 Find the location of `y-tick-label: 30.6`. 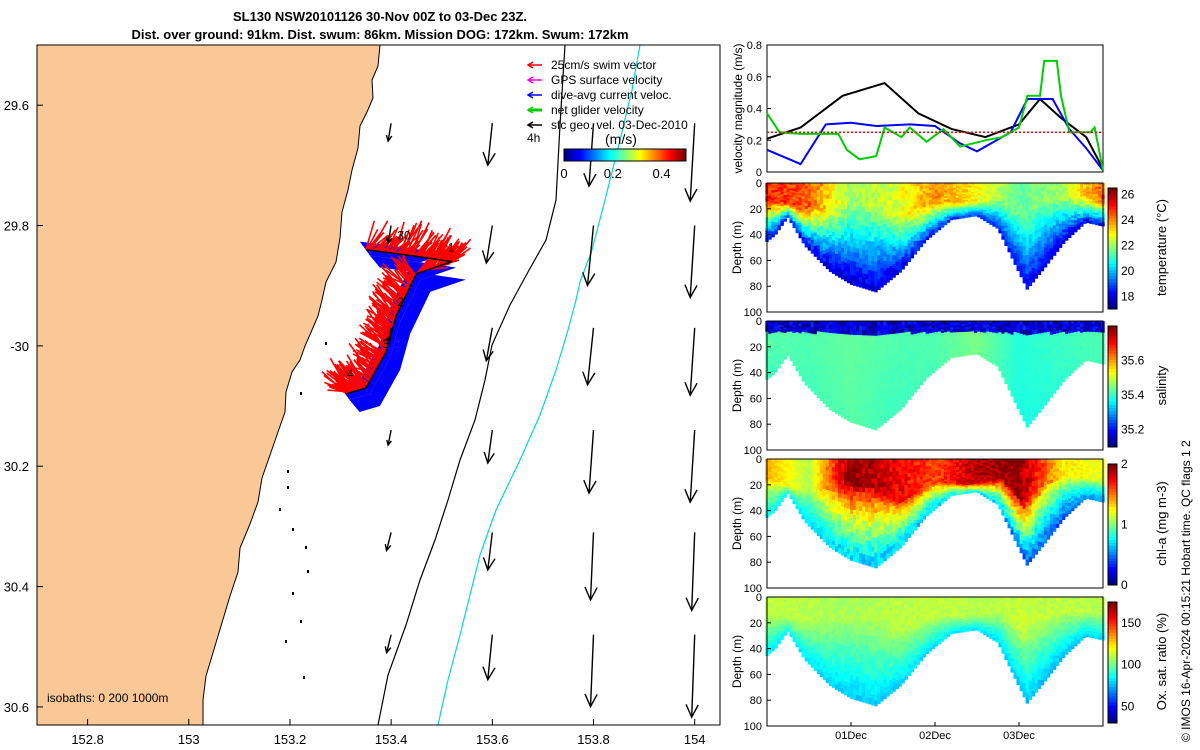

y-tick-label: 30.6 is located at coordinates (16, 707).